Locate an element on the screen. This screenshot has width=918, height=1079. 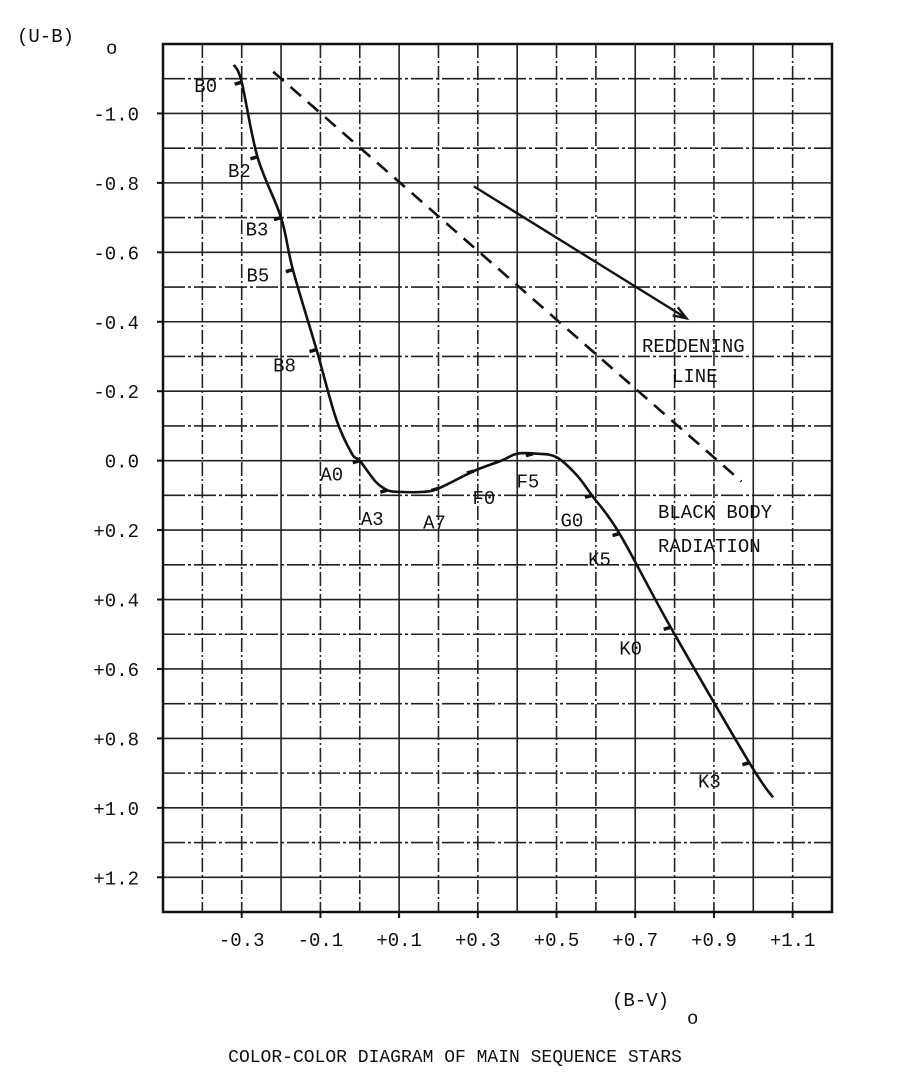
spectral-label-a0: A0 is located at coordinates (331, 476).